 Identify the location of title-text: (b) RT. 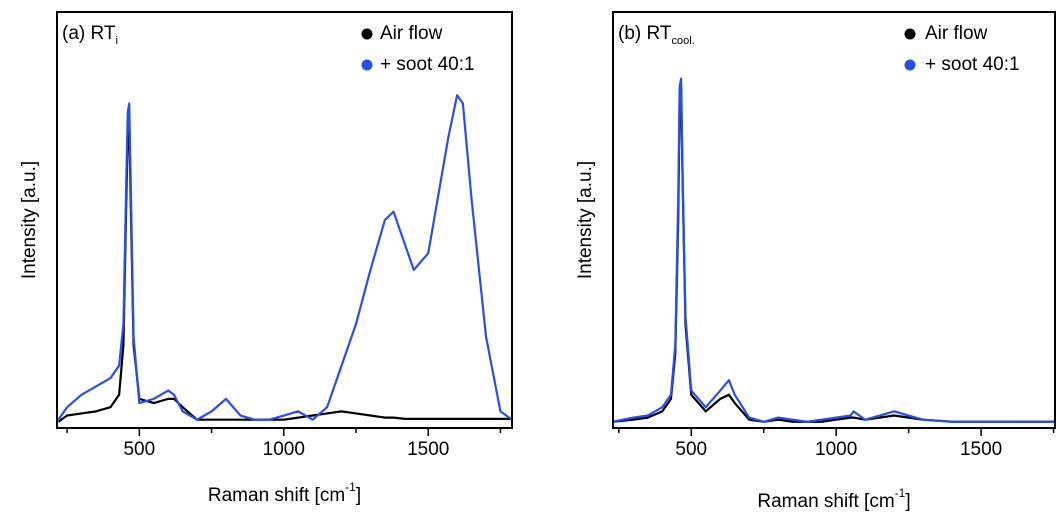
(645, 33).